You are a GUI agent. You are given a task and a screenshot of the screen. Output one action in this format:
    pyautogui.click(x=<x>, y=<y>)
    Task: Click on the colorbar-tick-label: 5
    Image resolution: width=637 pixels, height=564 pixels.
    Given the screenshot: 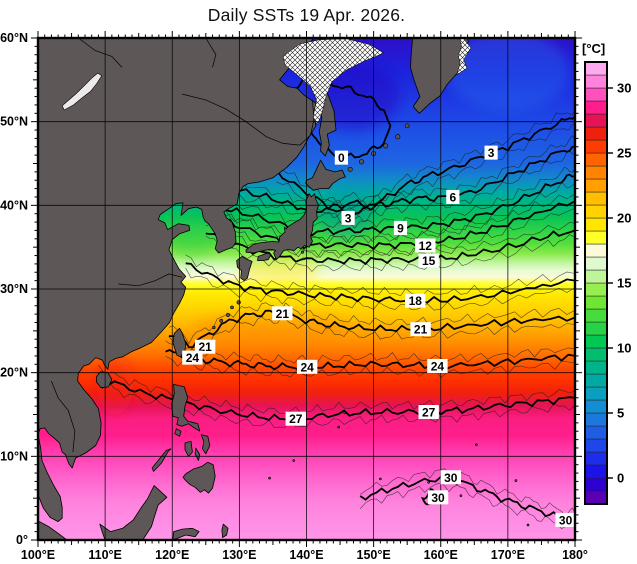 What is the action you would take?
    pyautogui.click(x=620, y=413)
    